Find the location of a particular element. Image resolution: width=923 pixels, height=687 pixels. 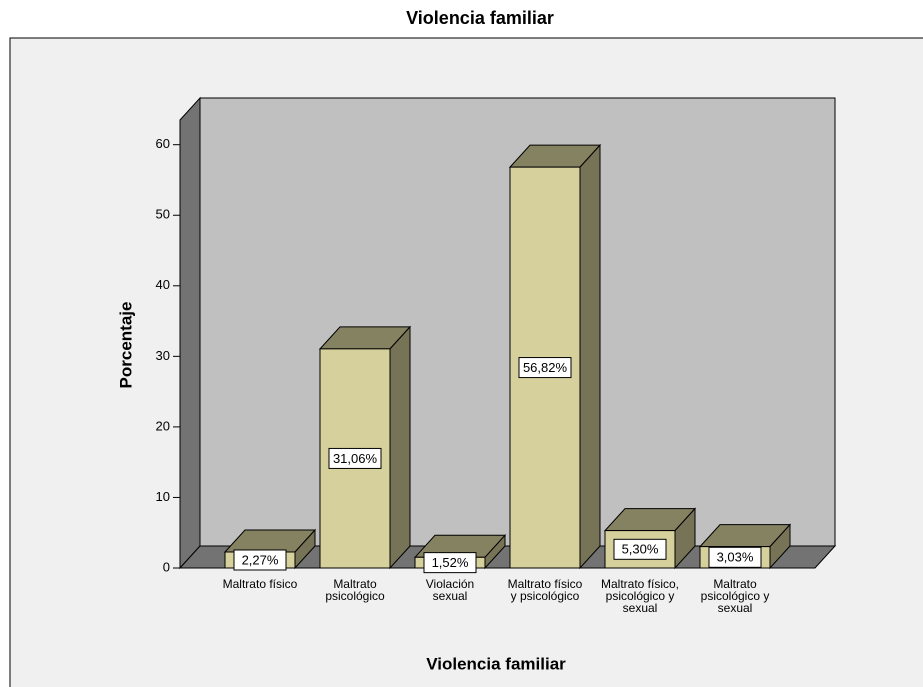

y-tick-label: 10 is located at coordinates (163, 496).